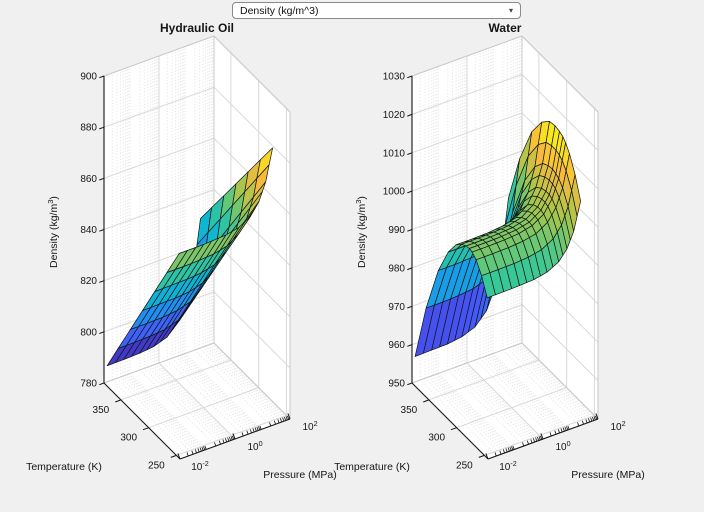  What do you see at coordinates (396, 268) in the screenshot?
I see `z-tick-label: 980` at bounding box center [396, 268].